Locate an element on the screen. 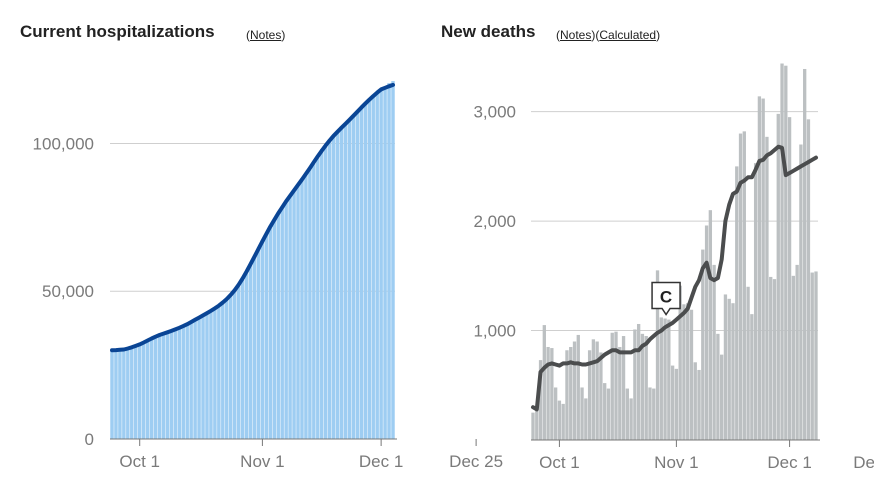  hosp-links: (Notes) is located at coordinates (266, 35).